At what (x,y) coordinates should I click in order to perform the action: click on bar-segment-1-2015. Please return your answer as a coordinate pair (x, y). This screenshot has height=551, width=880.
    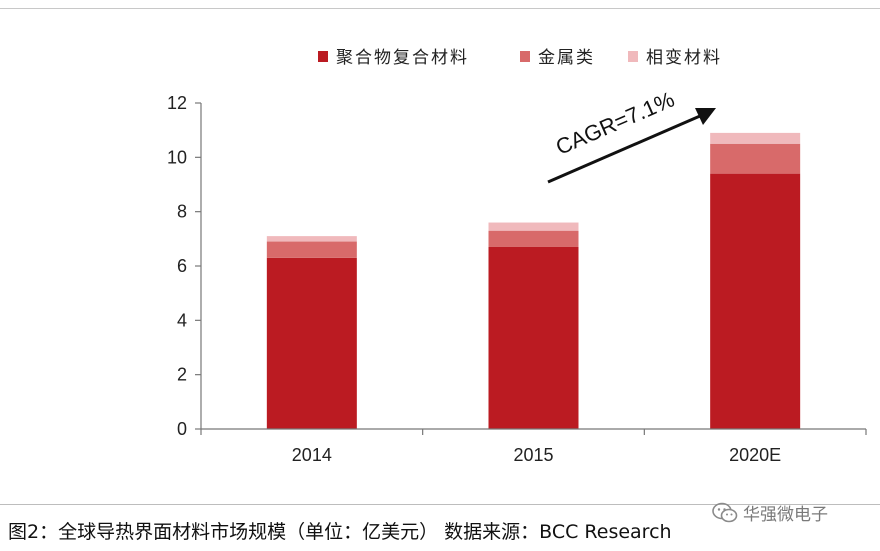
    Looking at the image, I should click on (533, 337).